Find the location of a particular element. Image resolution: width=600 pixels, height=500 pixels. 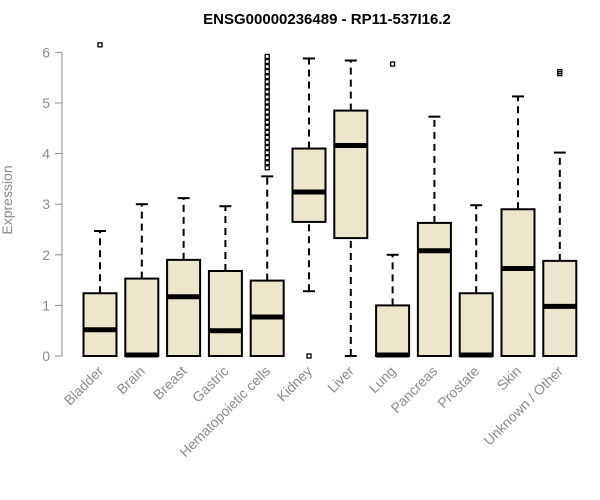

y-tick-label: 3 is located at coordinates (46, 204).